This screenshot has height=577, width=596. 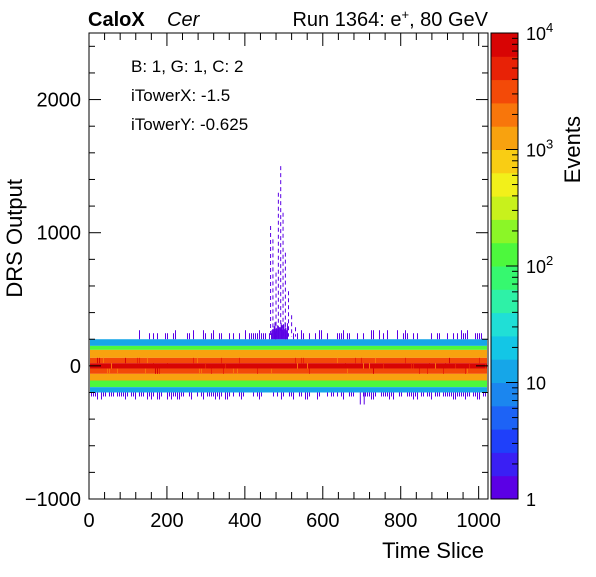 I want to click on x-tick-label: 0, so click(x=88, y=521).